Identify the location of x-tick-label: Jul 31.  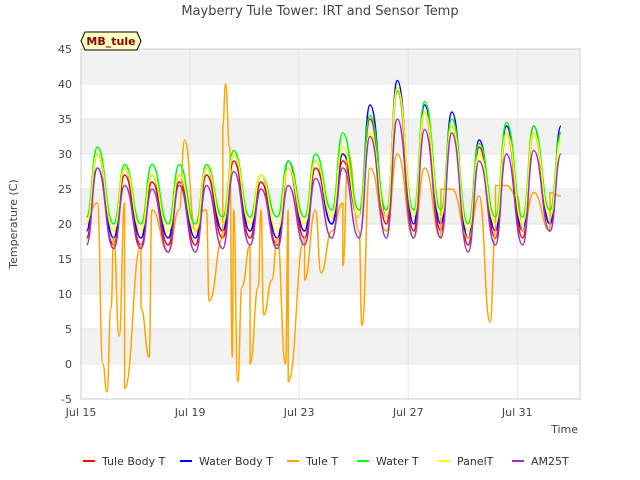
(517, 412).